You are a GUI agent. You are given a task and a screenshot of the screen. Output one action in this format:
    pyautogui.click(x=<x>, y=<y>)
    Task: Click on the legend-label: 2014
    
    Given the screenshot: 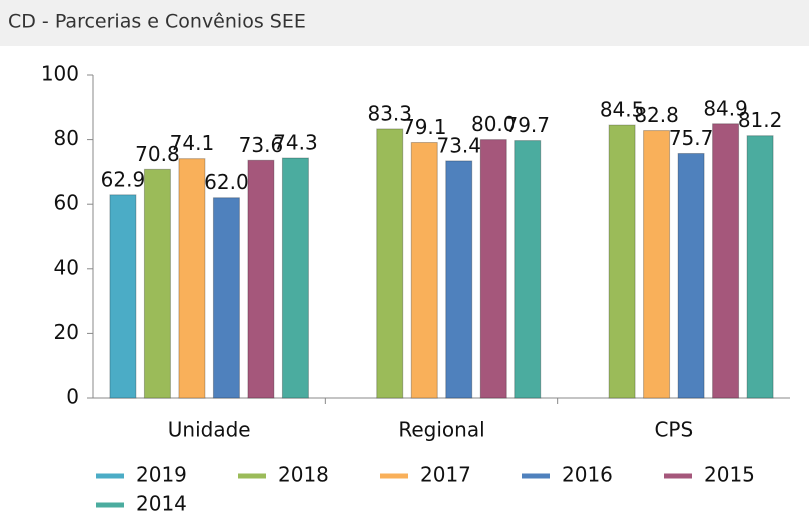 What is the action you would take?
    pyautogui.click(x=161, y=502)
    